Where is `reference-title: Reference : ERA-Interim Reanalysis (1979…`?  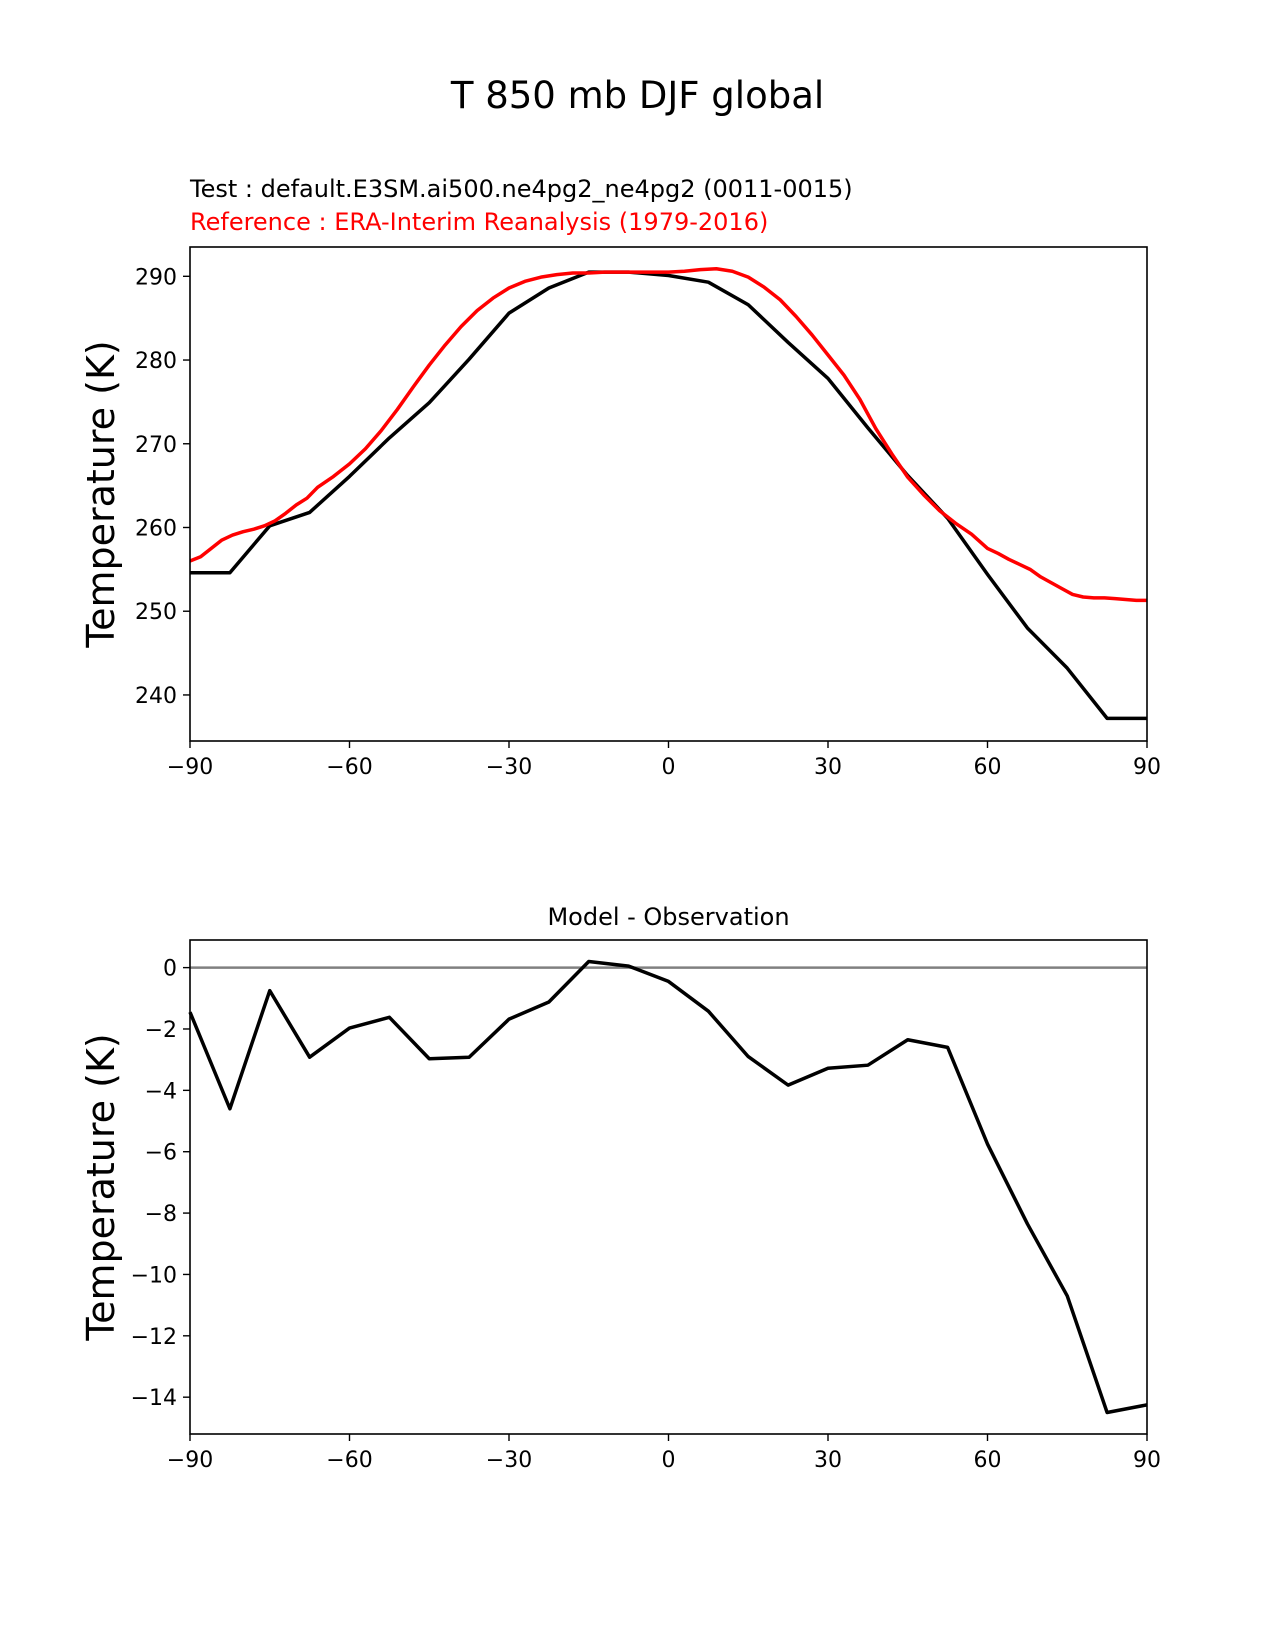 reference-title: Reference : ERA-Interim Reanalysis (1979… is located at coordinates (479, 222).